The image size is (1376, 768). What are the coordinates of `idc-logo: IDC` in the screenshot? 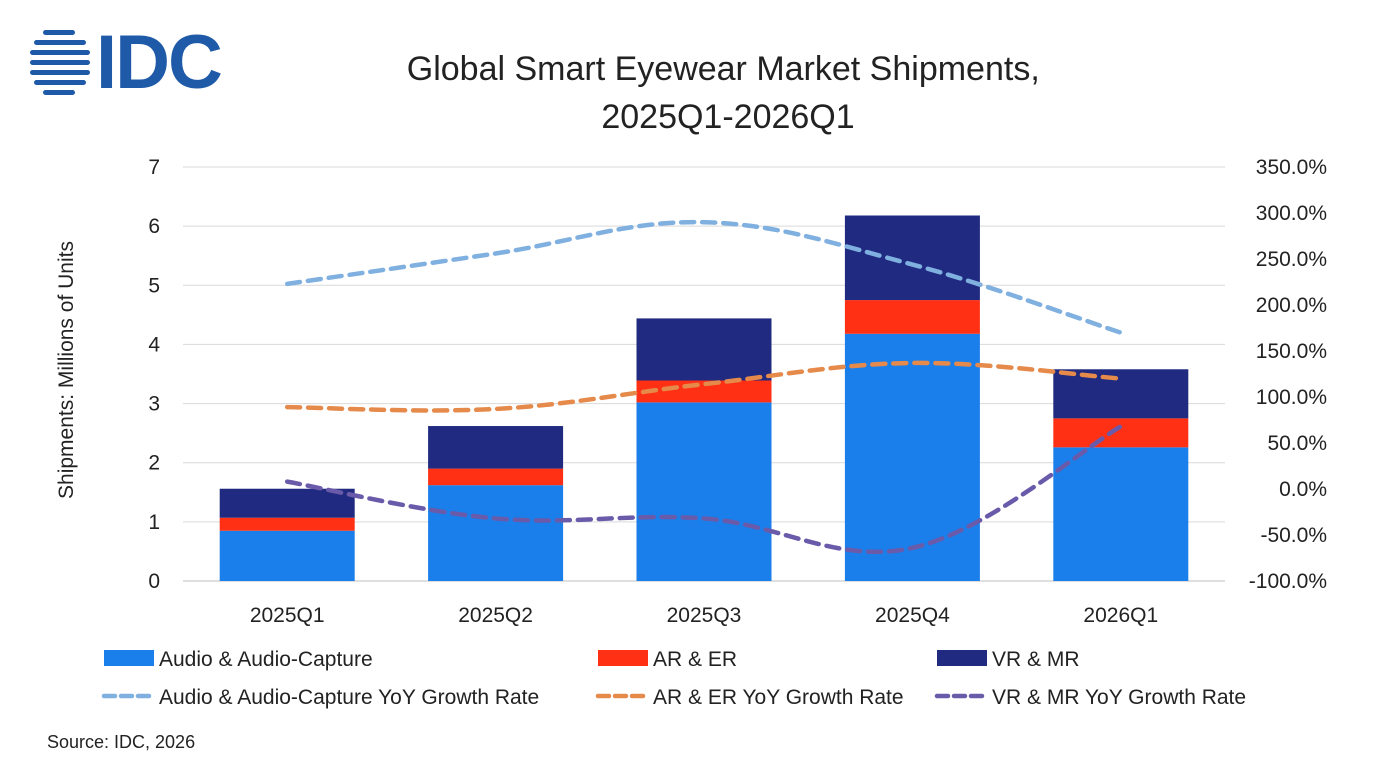 It's located at (126, 62).